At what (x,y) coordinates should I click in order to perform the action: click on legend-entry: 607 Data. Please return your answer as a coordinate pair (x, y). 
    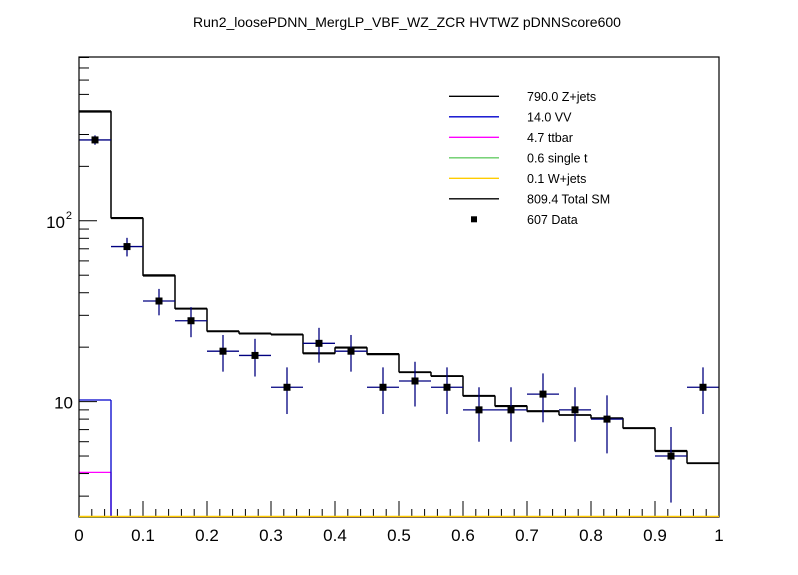
    Looking at the image, I should click on (524, 220).